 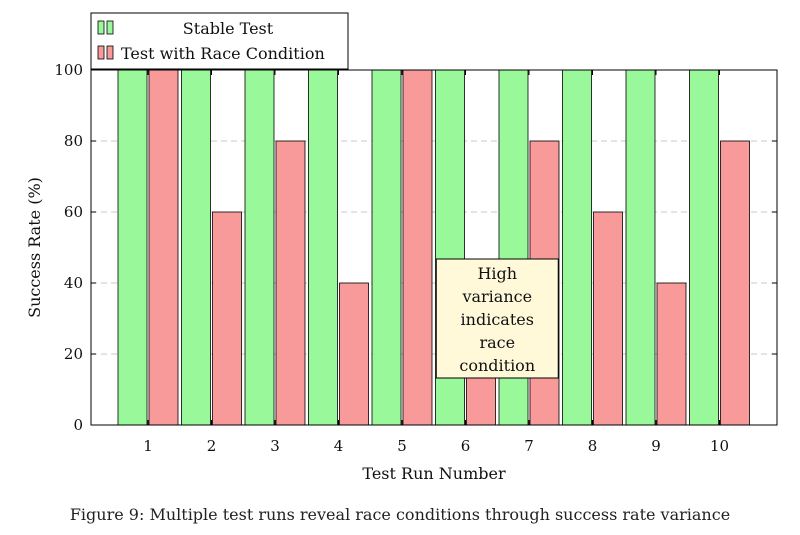 I want to click on x-tick-label: 7, so click(x=529, y=446).